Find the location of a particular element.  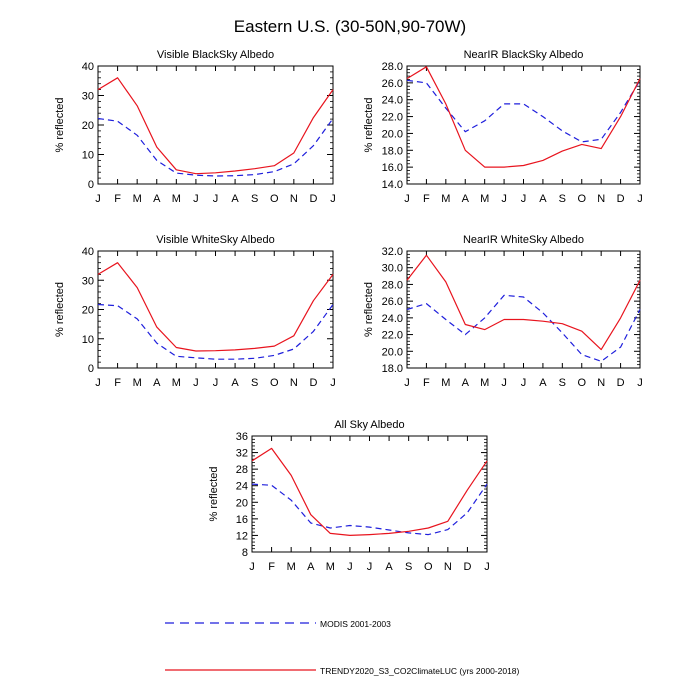

y-tick-label: 36 is located at coordinates (242, 437).